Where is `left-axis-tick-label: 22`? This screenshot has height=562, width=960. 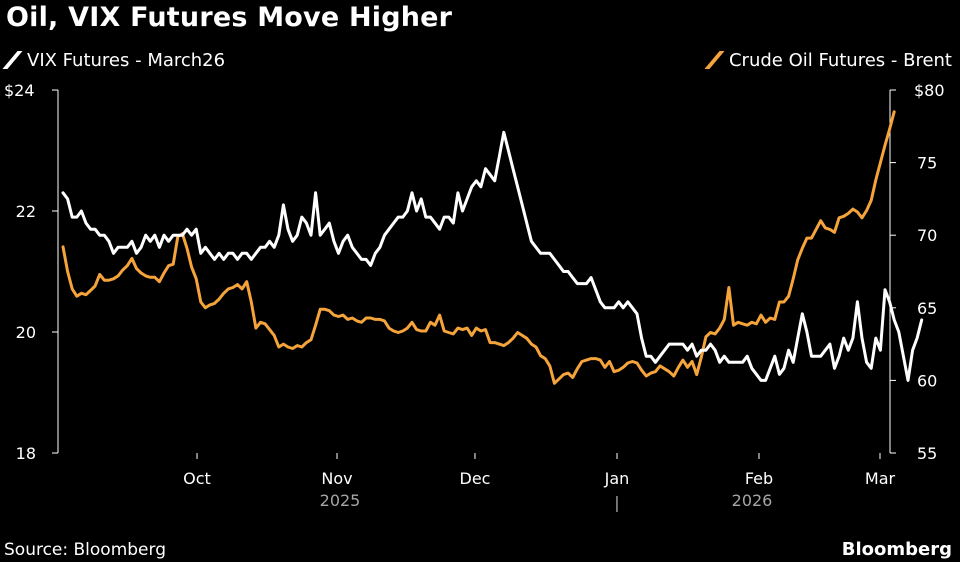
left-axis-tick-label: 22 is located at coordinates (26, 211).